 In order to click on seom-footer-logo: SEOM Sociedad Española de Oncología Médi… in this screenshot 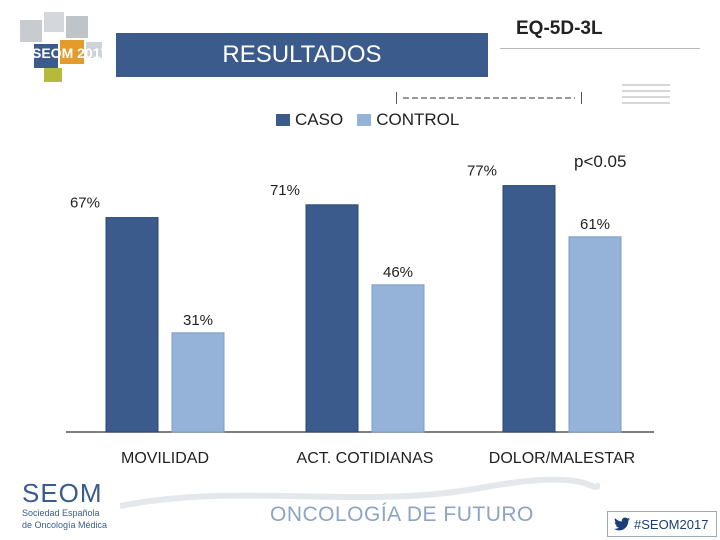, I will do `click(72, 505)`.